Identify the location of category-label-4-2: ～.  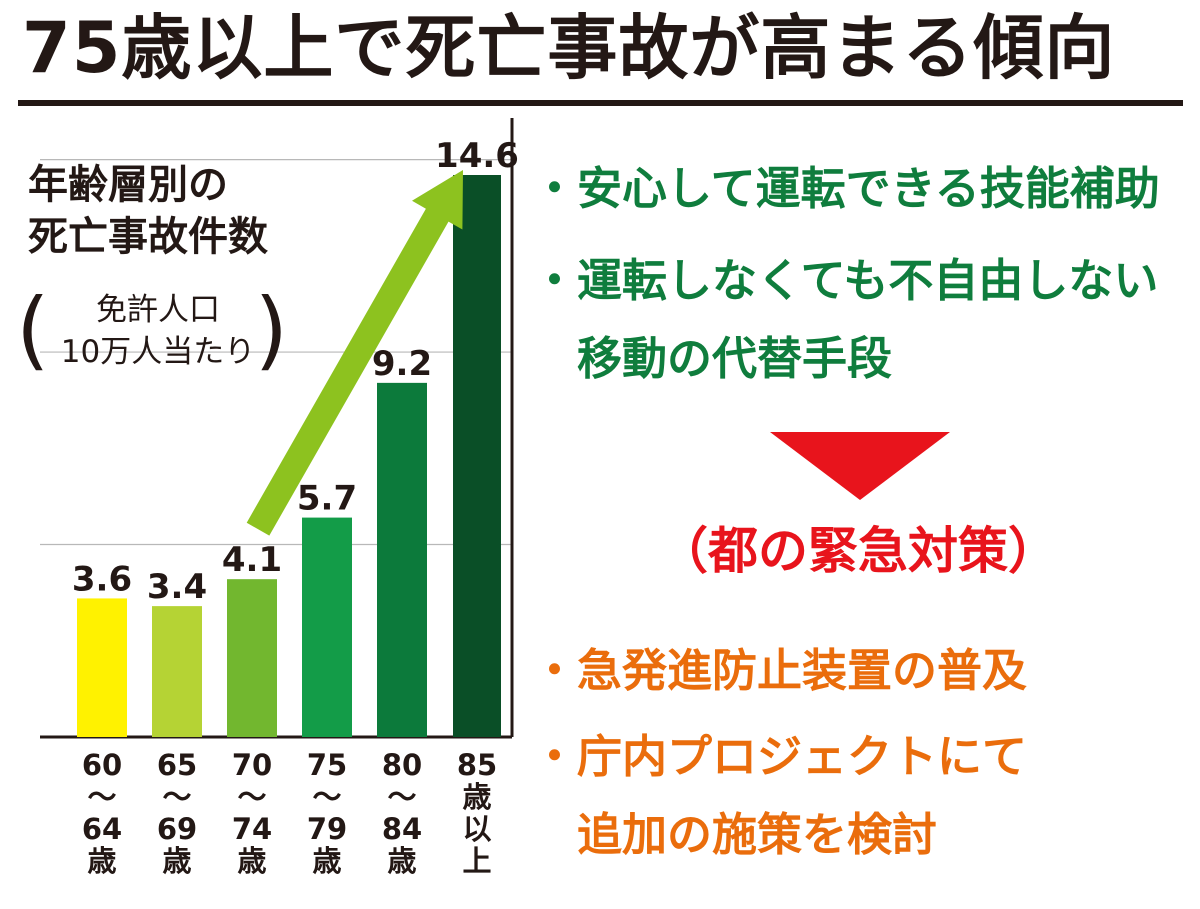
(326, 797).